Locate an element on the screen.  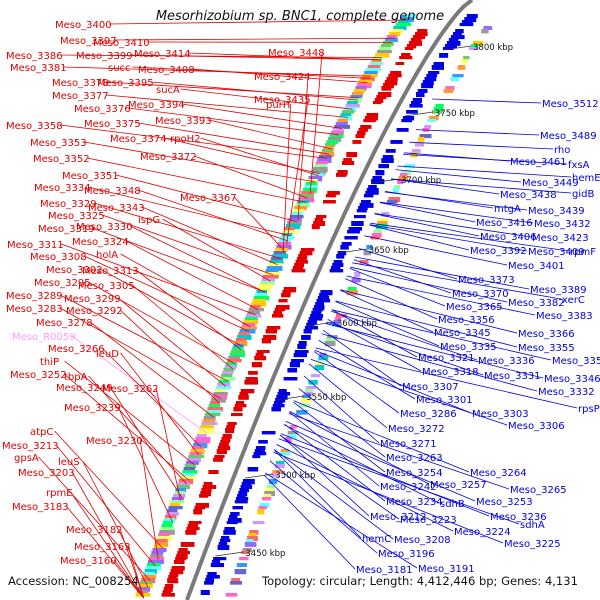
reverse-gene-label: Meso_3345 is located at coordinates (462, 333).